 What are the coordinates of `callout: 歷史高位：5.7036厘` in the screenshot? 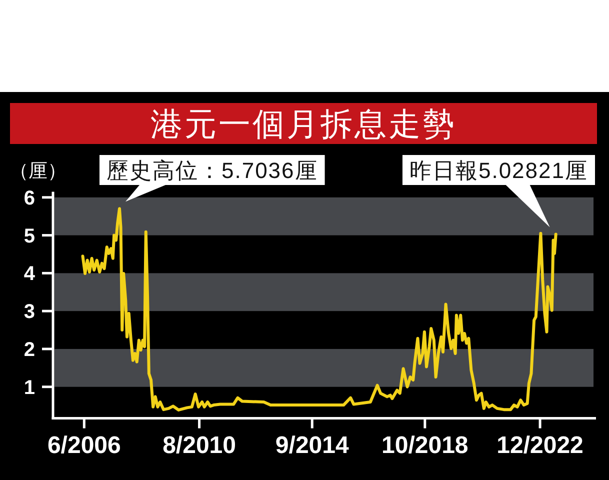 It's located at (212, 178).